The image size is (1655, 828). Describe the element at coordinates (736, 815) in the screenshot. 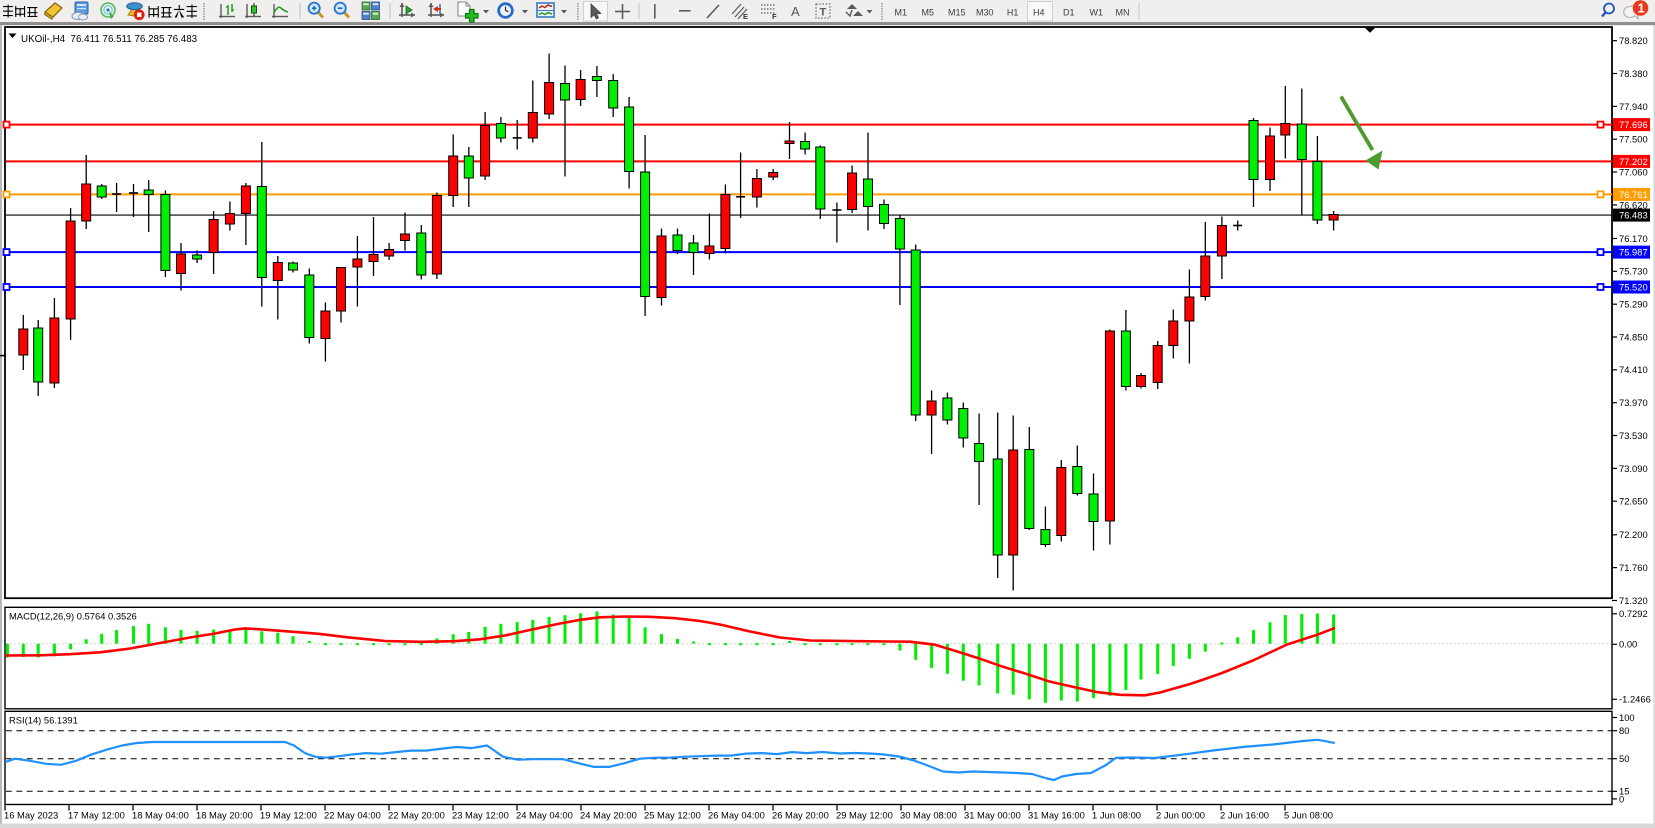

I see `svg-text: 26 May 04:00` at that location.